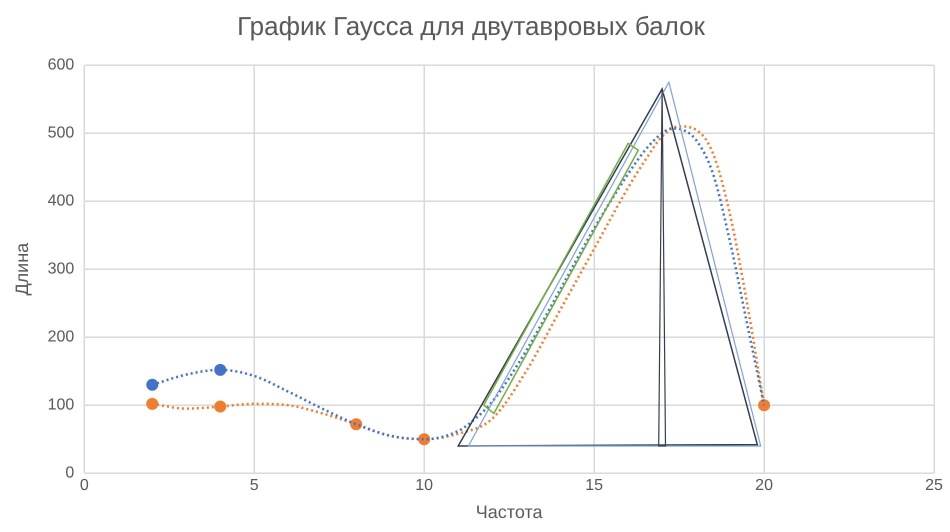 The image size is (950, 532). Describe the element at coordinates (61, 405) in the screenshot. I see `y-tick-label: 100` at that location.